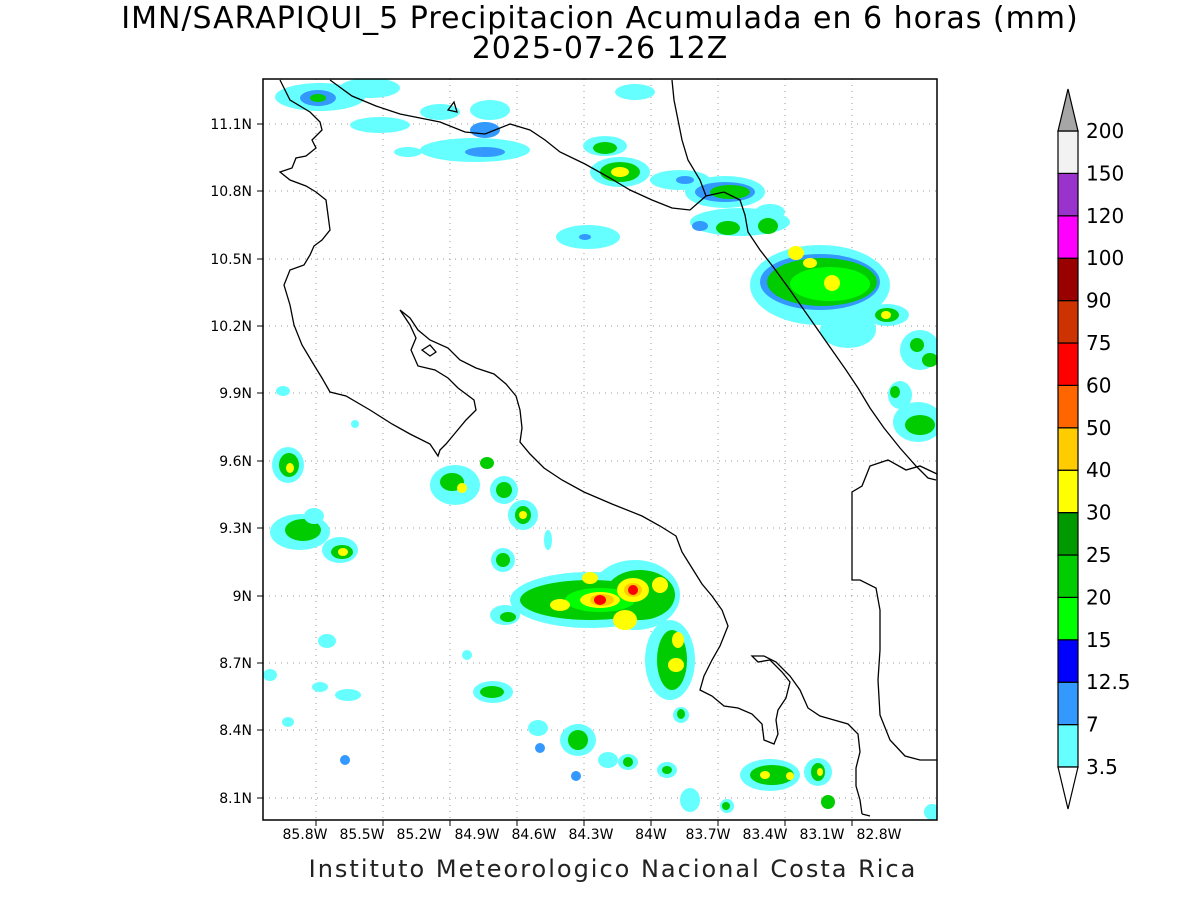 The width and height of the screenshot is (1200, 900). I want to click on colorbar-label: 75, so click(1098, 343).